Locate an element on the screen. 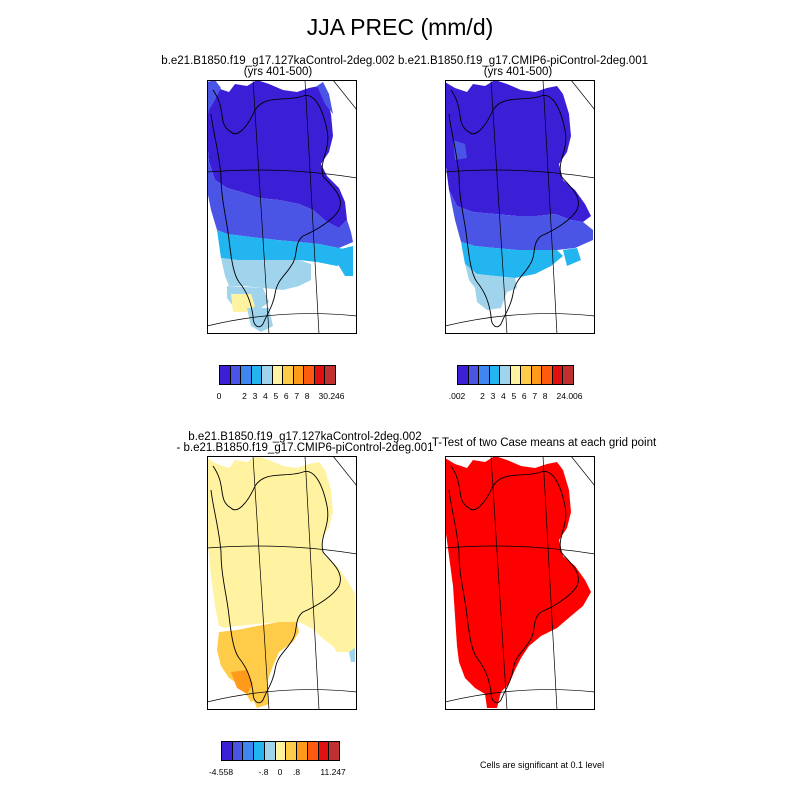 This screenshot has height=800, width=800. colorbar-tick-label: 30.246 is located at coordinates (331, 396).